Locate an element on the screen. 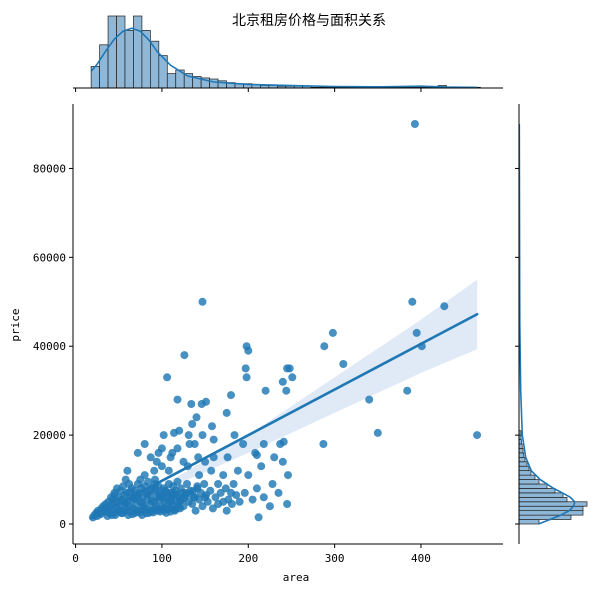 The height and width of the screenshot is (593, 603). x-axis-label: area is located at coordinates (296, 577).